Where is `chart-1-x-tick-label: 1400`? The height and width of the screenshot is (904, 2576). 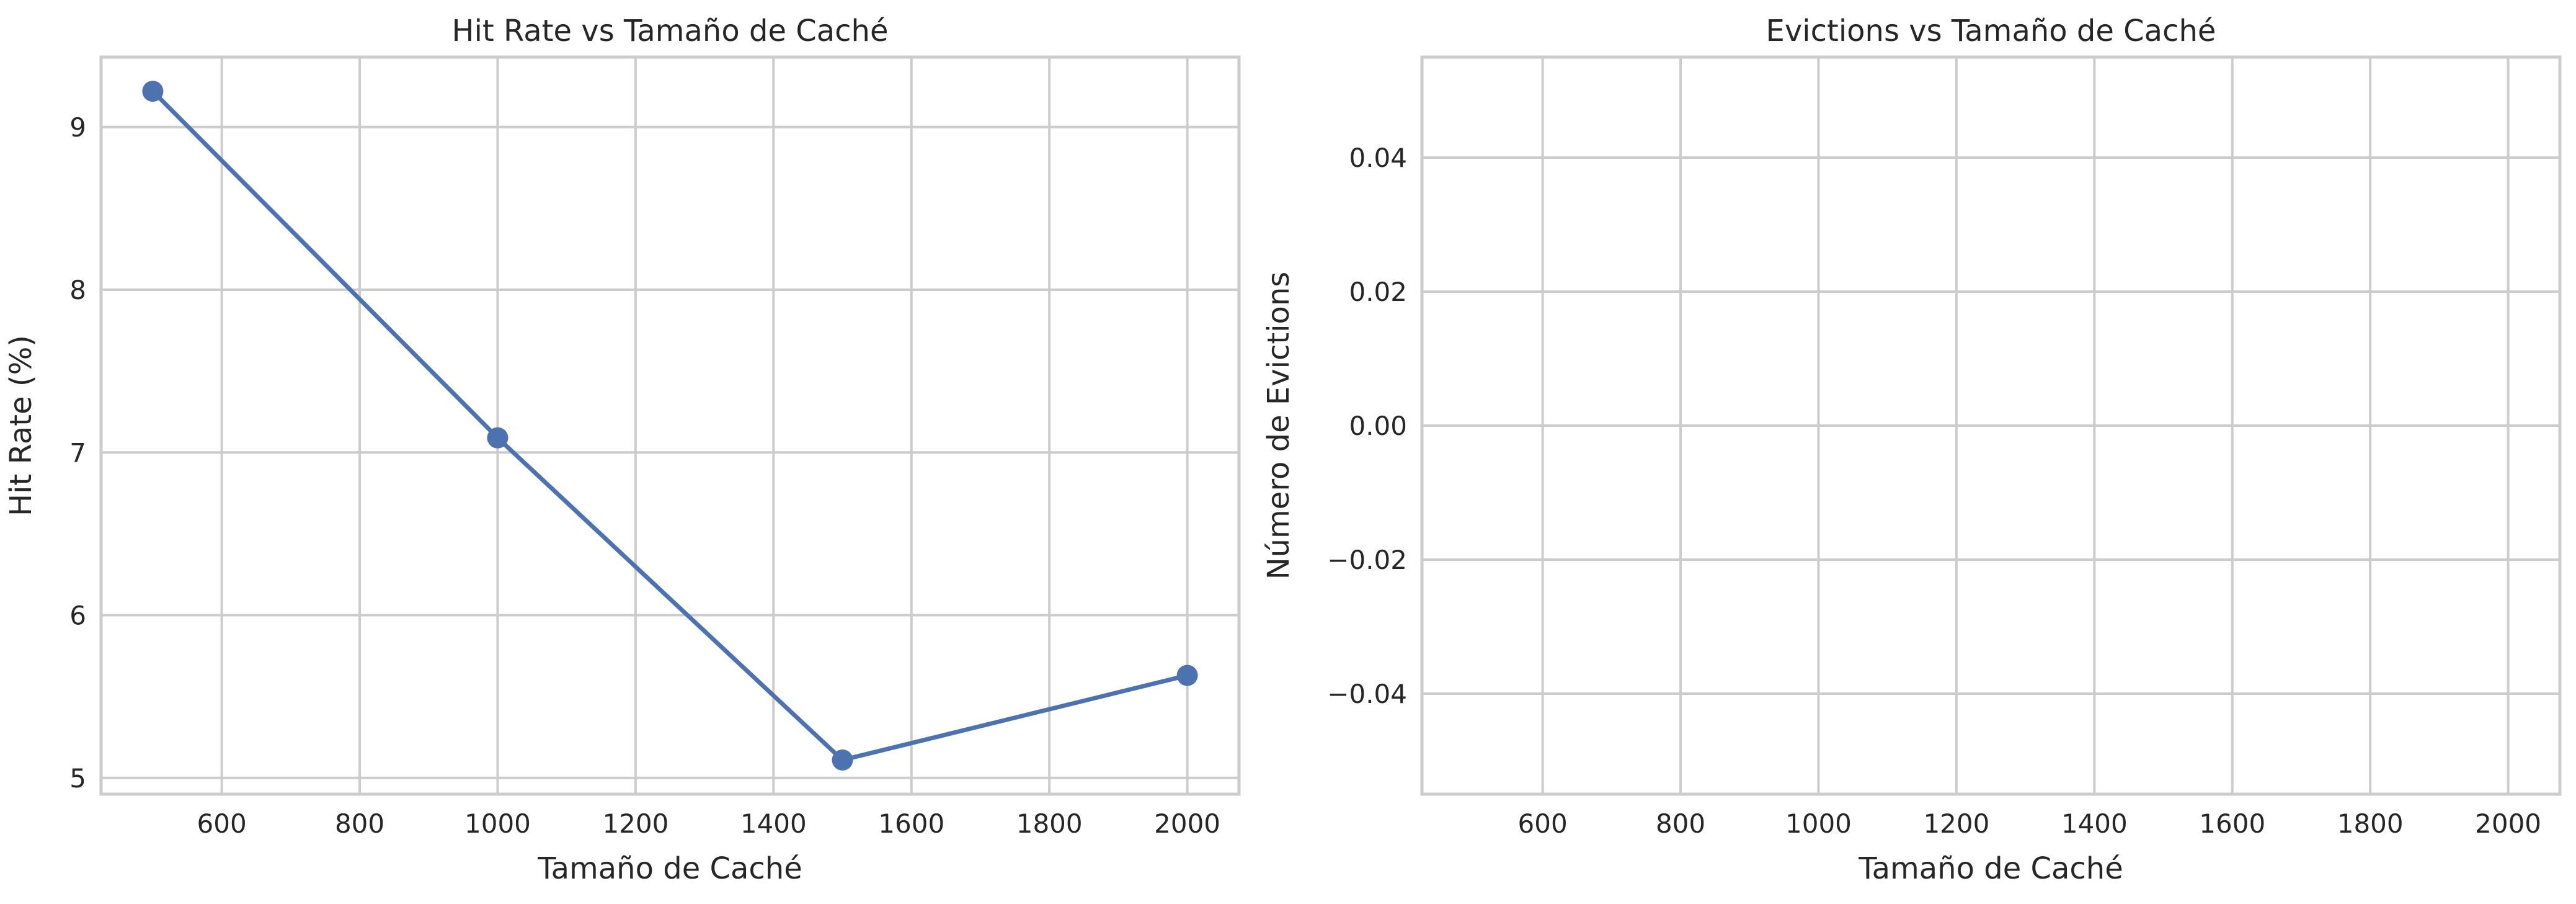 chart-1-x-tick-label: 1400 is located at coordinates (773, 824).